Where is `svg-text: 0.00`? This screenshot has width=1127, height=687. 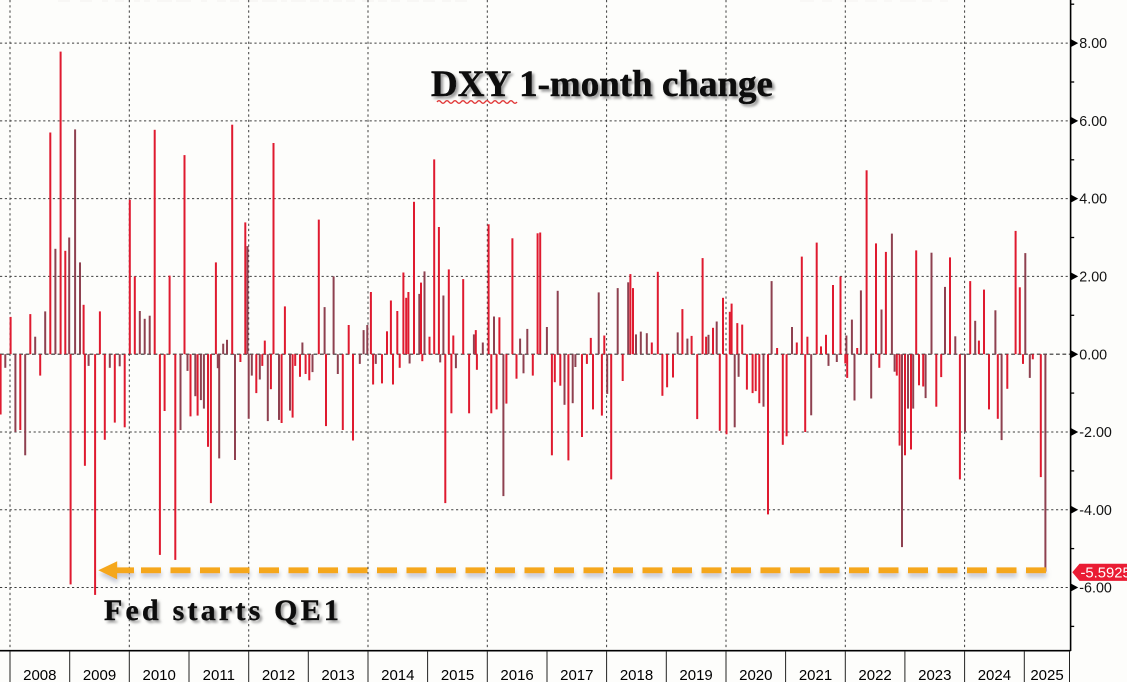 svg-text: 0.00 is located at coordinates (1093, 355).